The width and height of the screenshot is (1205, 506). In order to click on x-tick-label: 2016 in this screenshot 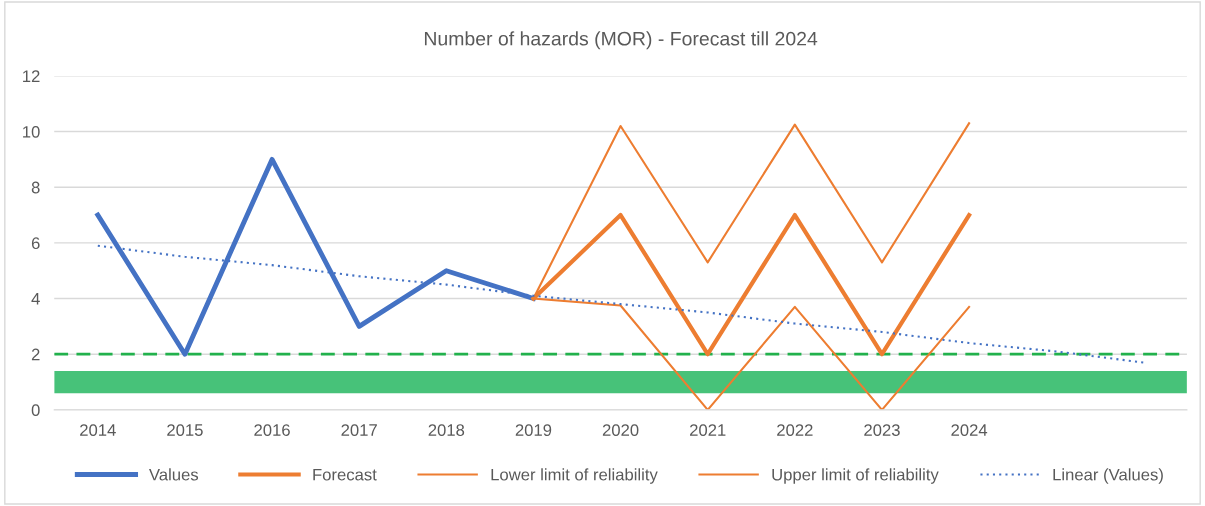, I will do `click(272, 430)`.